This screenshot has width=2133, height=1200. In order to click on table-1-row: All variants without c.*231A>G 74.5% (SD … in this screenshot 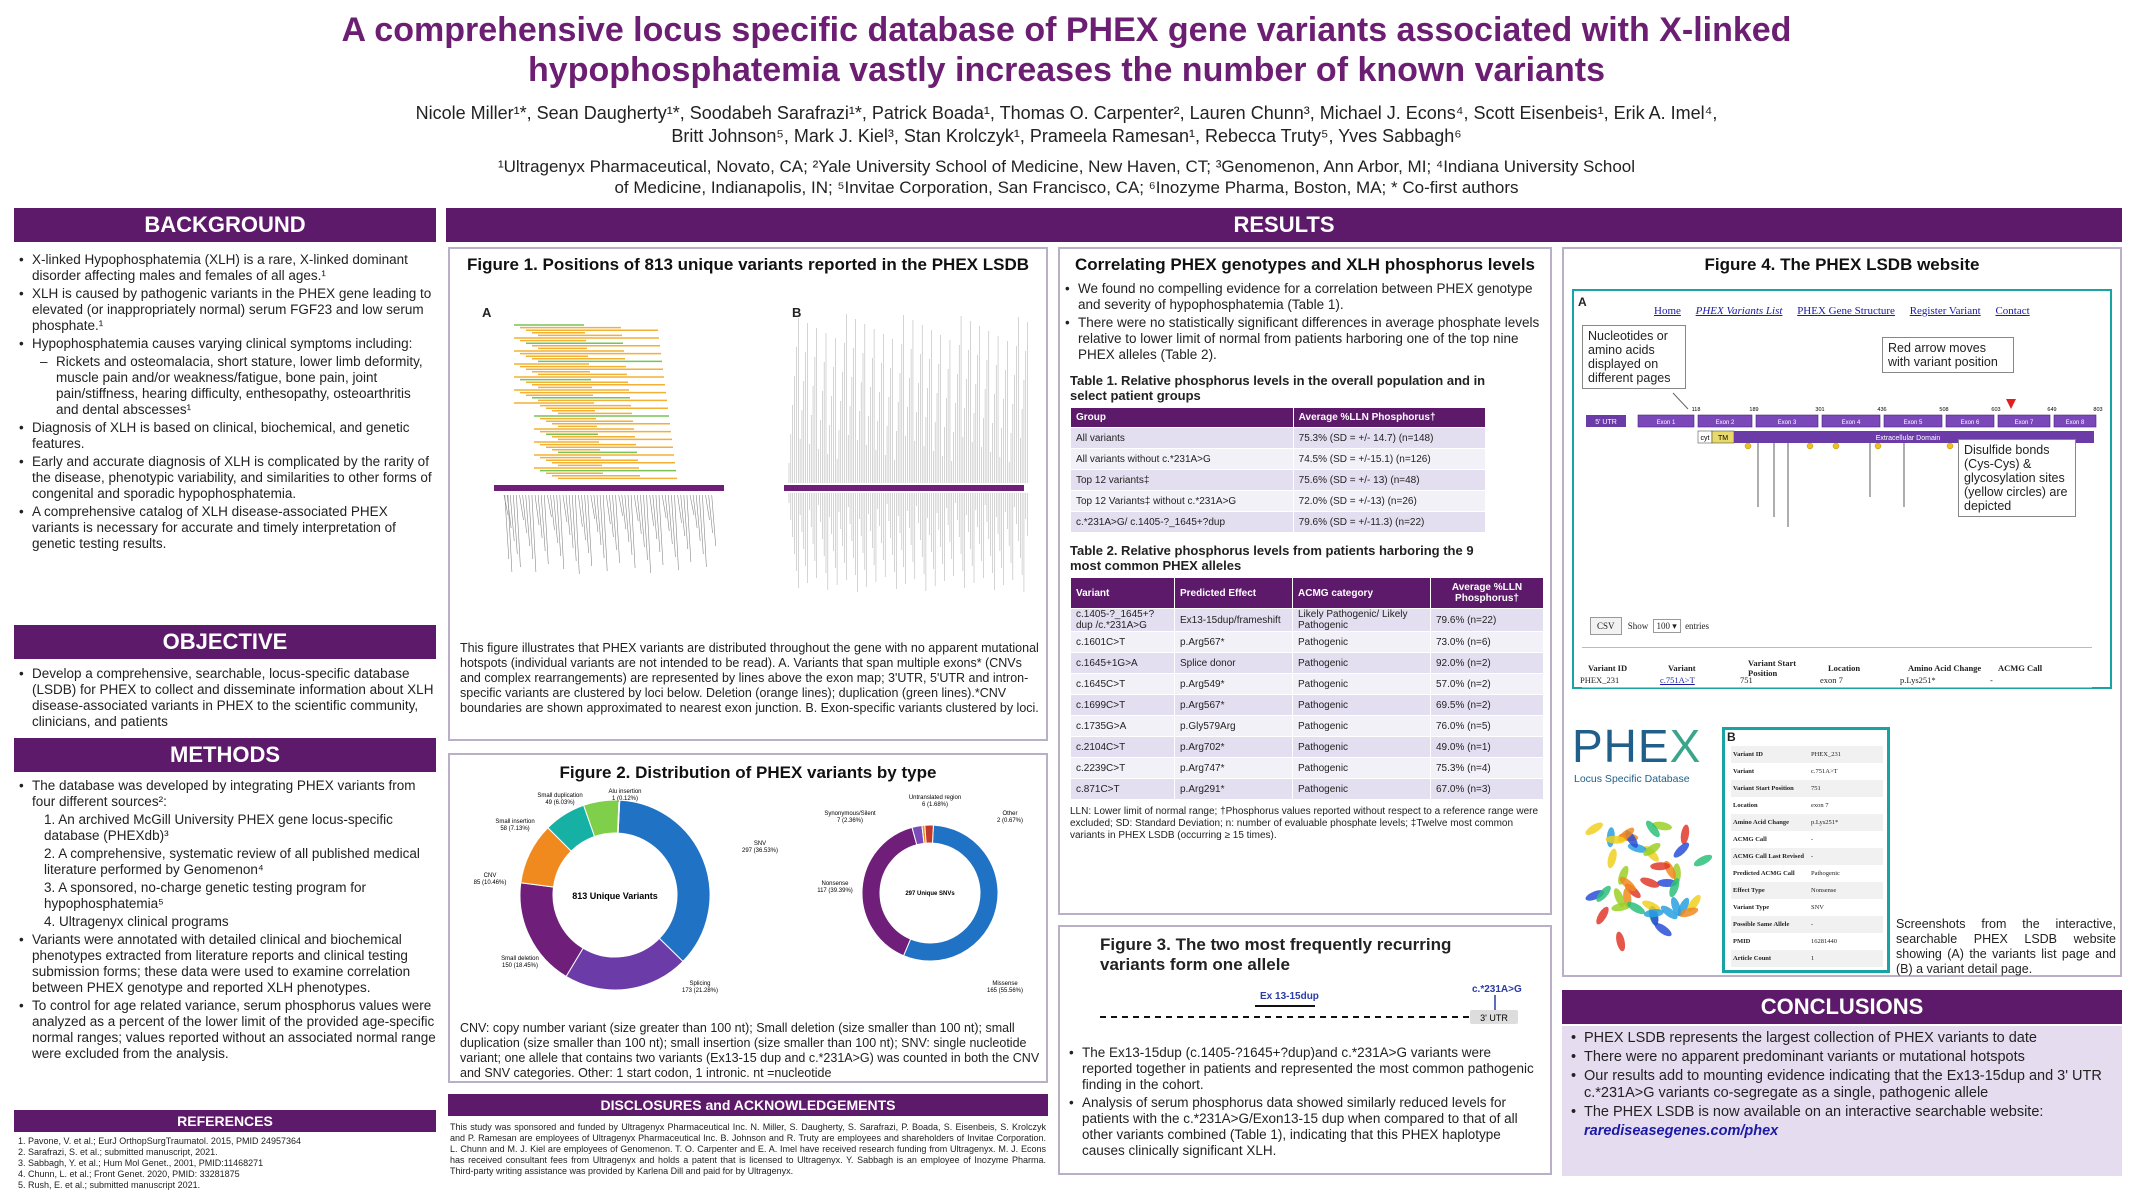, I will do `click(1278, 459)`.